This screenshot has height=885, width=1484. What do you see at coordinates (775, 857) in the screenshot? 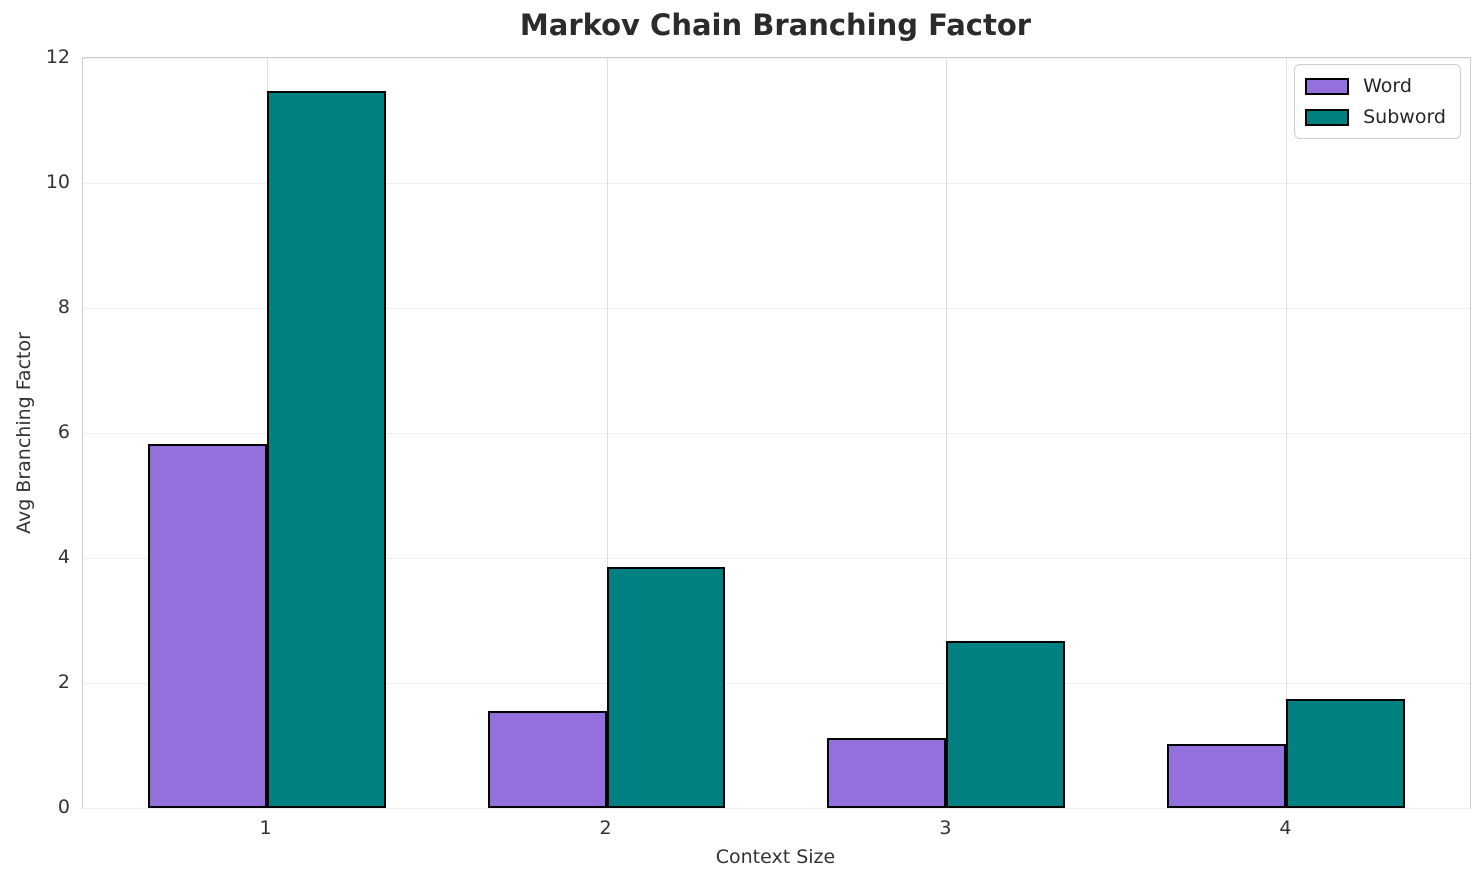
I see `x-axis-label: Context Size` at bounding box center [775, 857].